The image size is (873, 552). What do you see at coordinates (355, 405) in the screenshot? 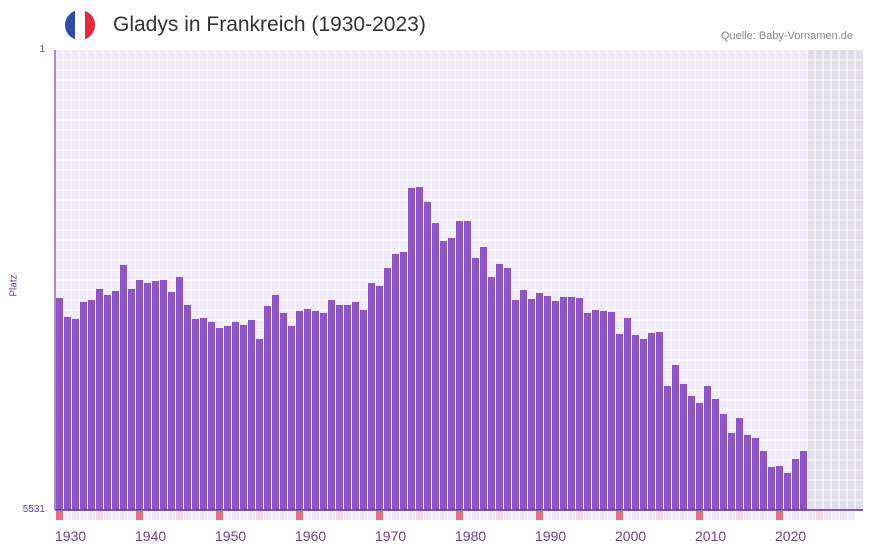
I see `bar-1967` at bounding box center [355, 405].